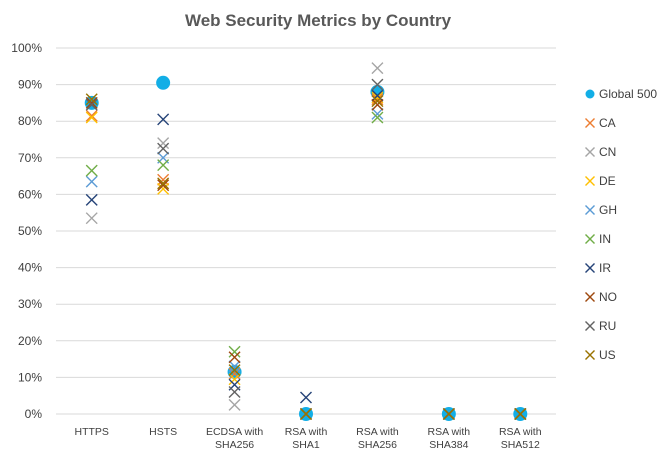 The image size is (665, 460). What do you see at coordinates (30, 304) in the screenshot?
I see `y-tick-label: 30%` at bounding box center [30, 304].